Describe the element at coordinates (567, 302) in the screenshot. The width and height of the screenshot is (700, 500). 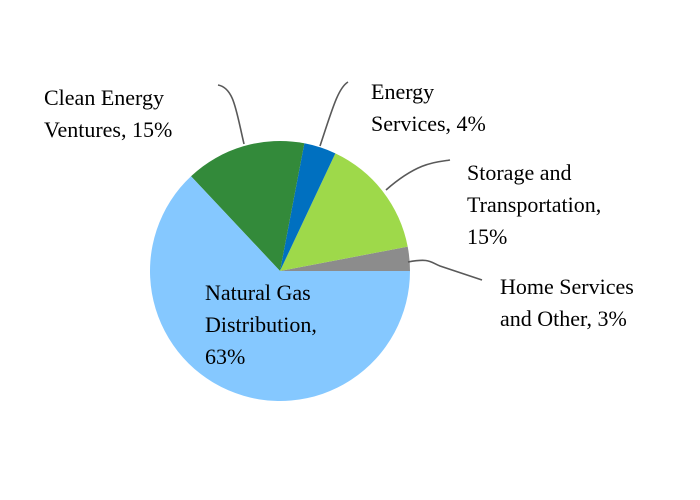
I see `slice-label: Home Services and Other, 3%` at that location.